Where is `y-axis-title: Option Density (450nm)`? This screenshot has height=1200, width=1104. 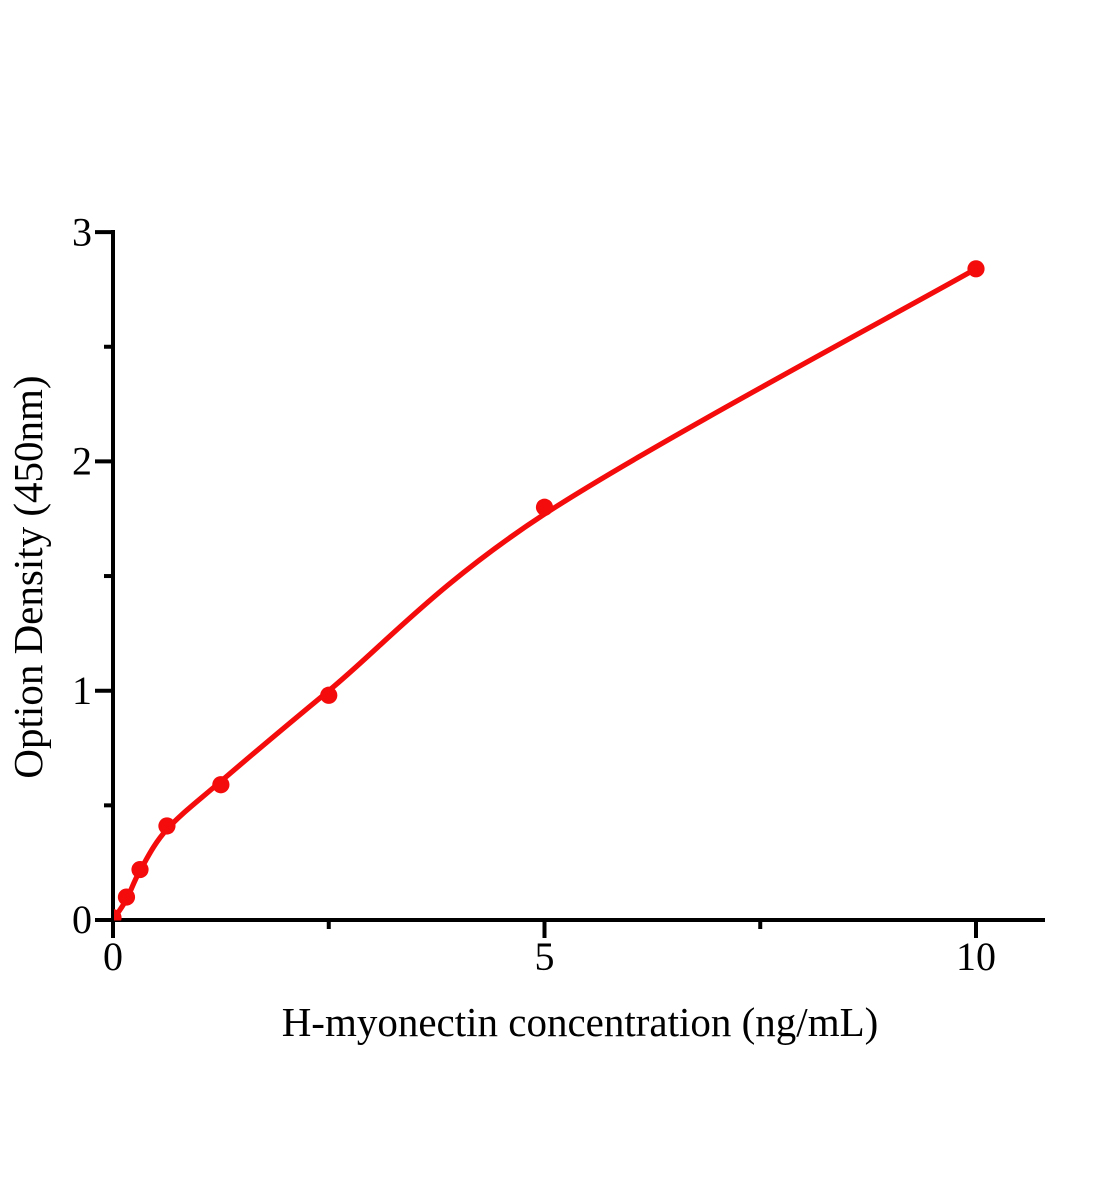 y-axis-title: Option Density (450nm) is located at coordinates (28, 576).